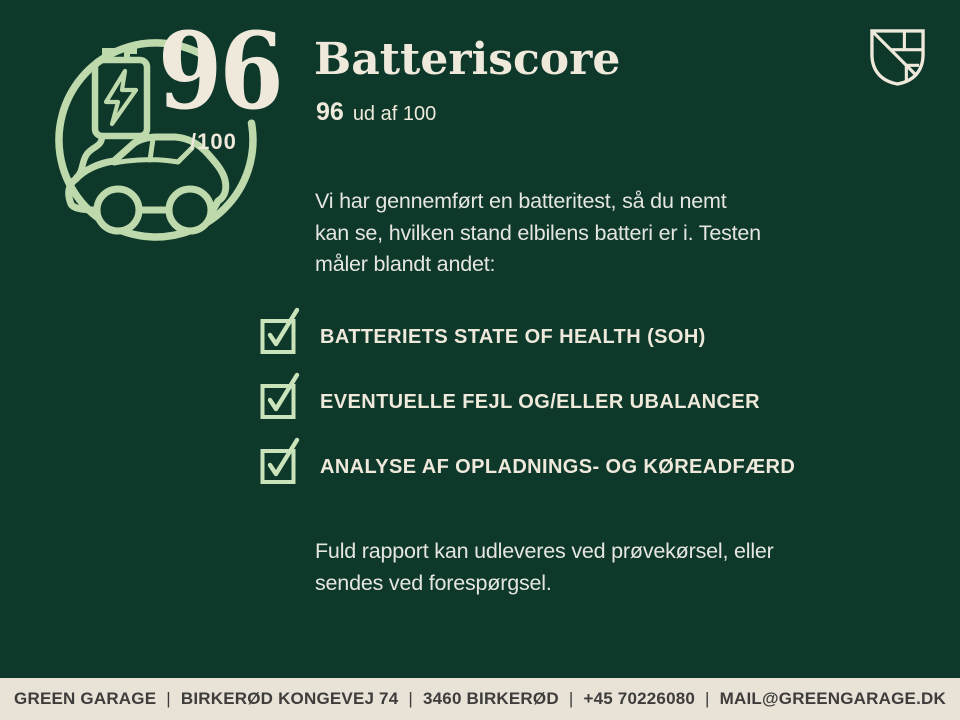 The width and height of the screenshot is (960, 720). What do you see at coordinates (190, 210) in the screenshot?
I see `rear-wheel` at bounding box center [190, 210].